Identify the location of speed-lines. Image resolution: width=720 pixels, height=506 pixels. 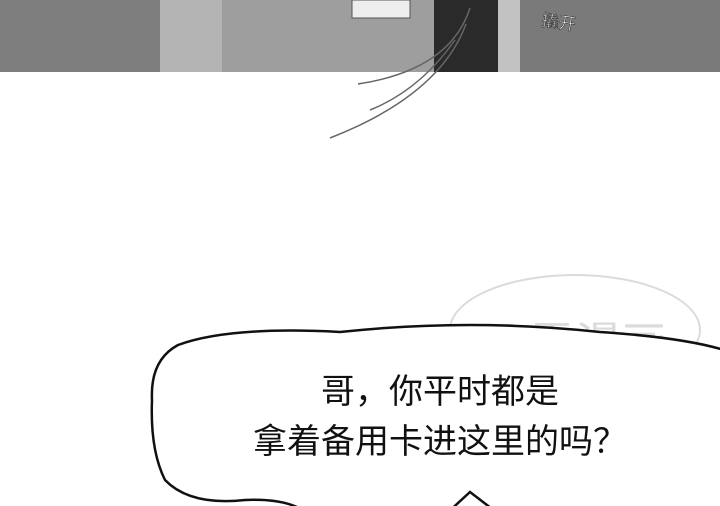
(400, 73).